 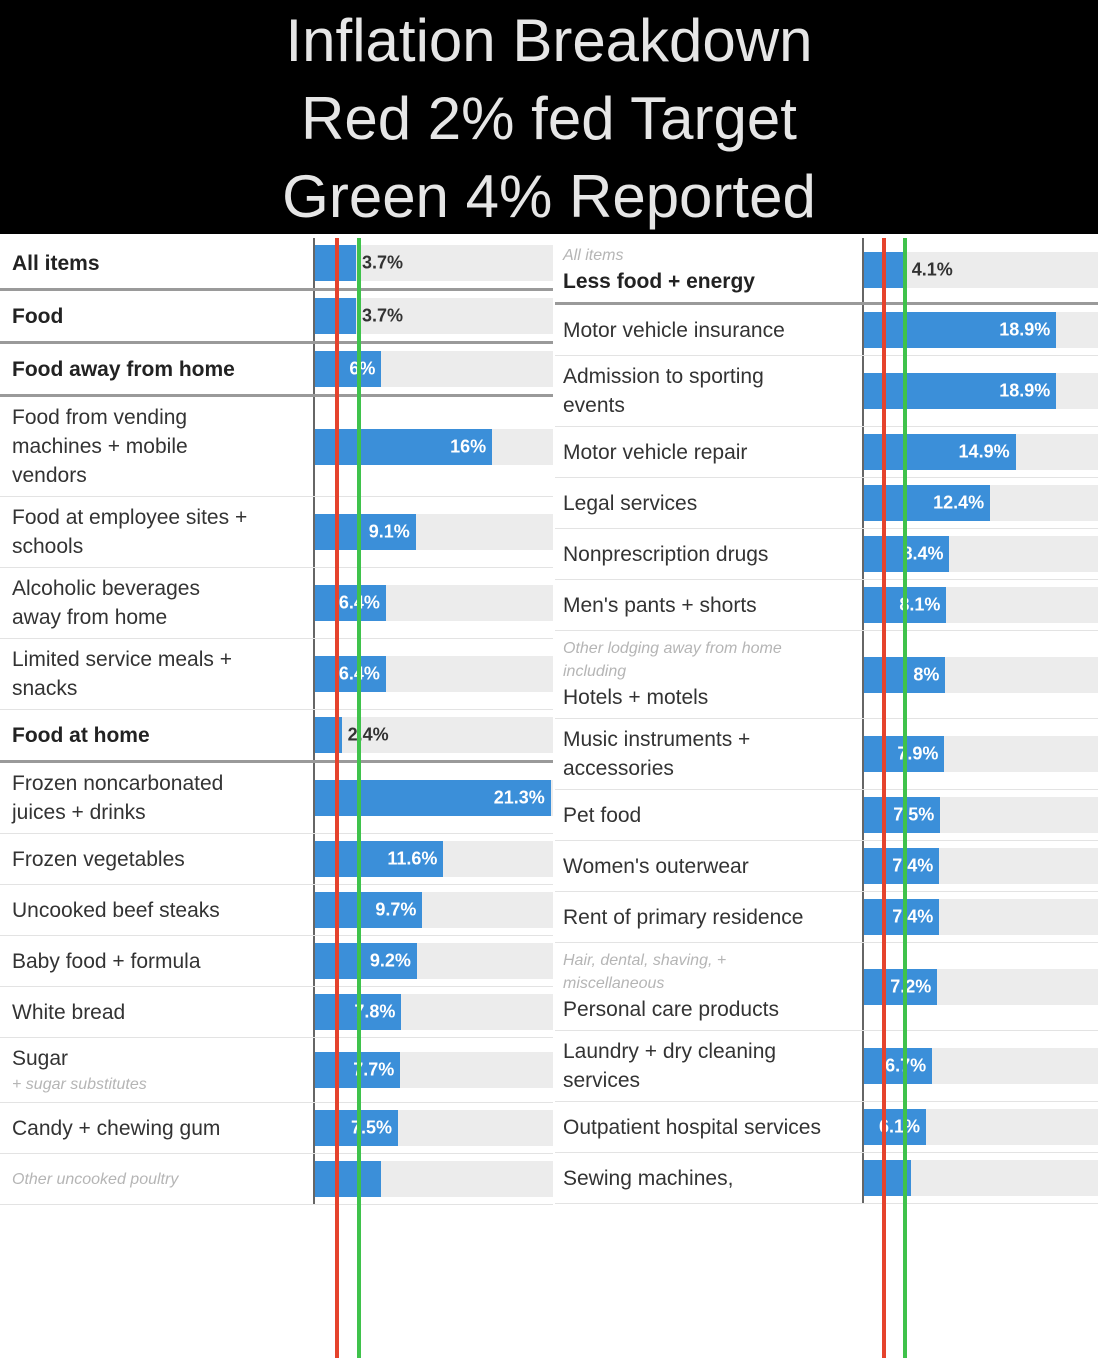 What do you see at coordinates (913, 865) in the screenshot?
I see `value-label: 7.4%` at bounding box center [913, 865].